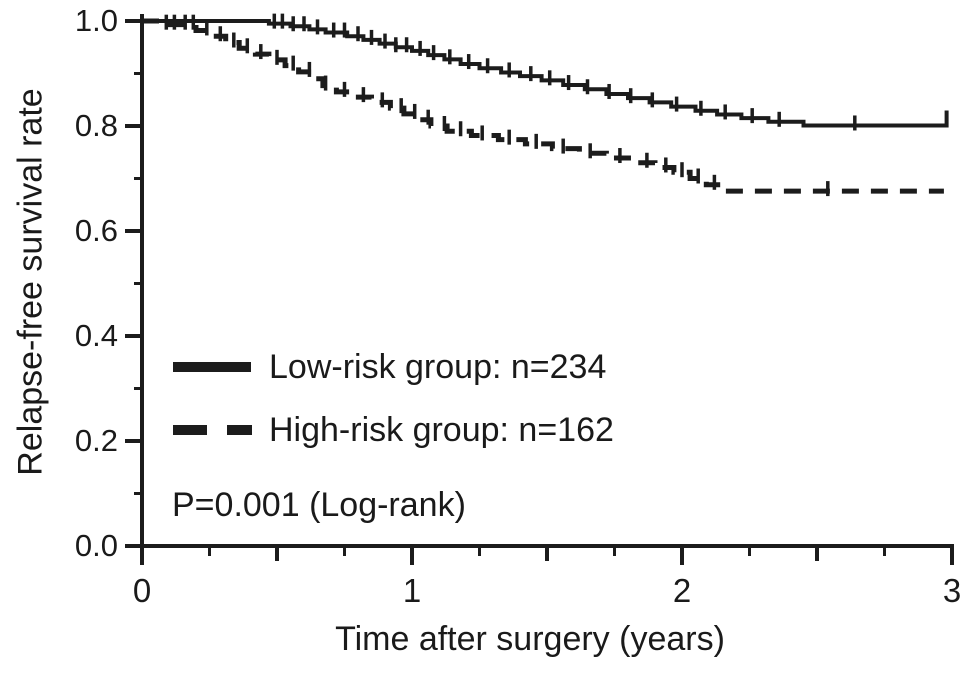 The width and height of the screenshot is (969, 678). I want to click on x-tick-label: 0, so click(142, 590).